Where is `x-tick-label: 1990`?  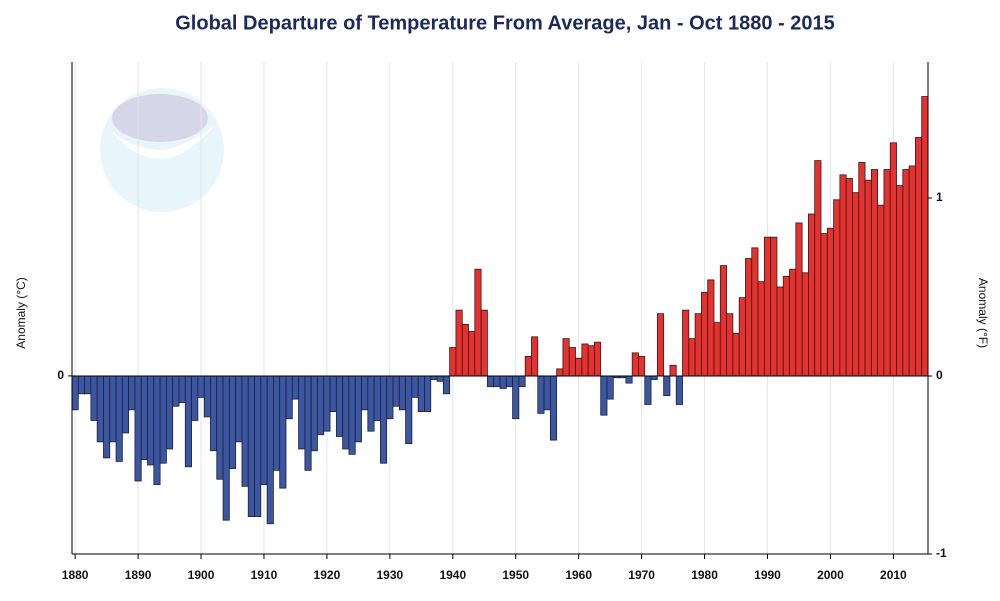
x-tick-label: 1990 is located at coordinates (767, 575).